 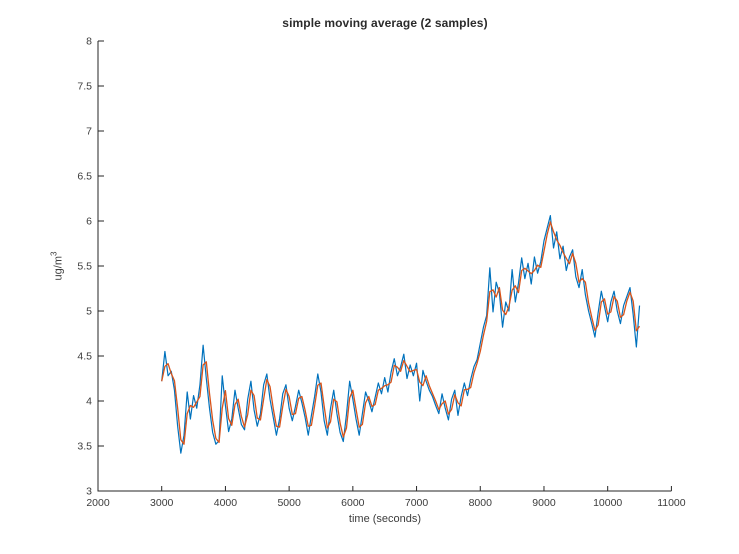 What do you see at coordinates (385, 23) in the screenshot?
I see `chart-title: simple moving average (2 samples)` at bounding box center [385, 23].